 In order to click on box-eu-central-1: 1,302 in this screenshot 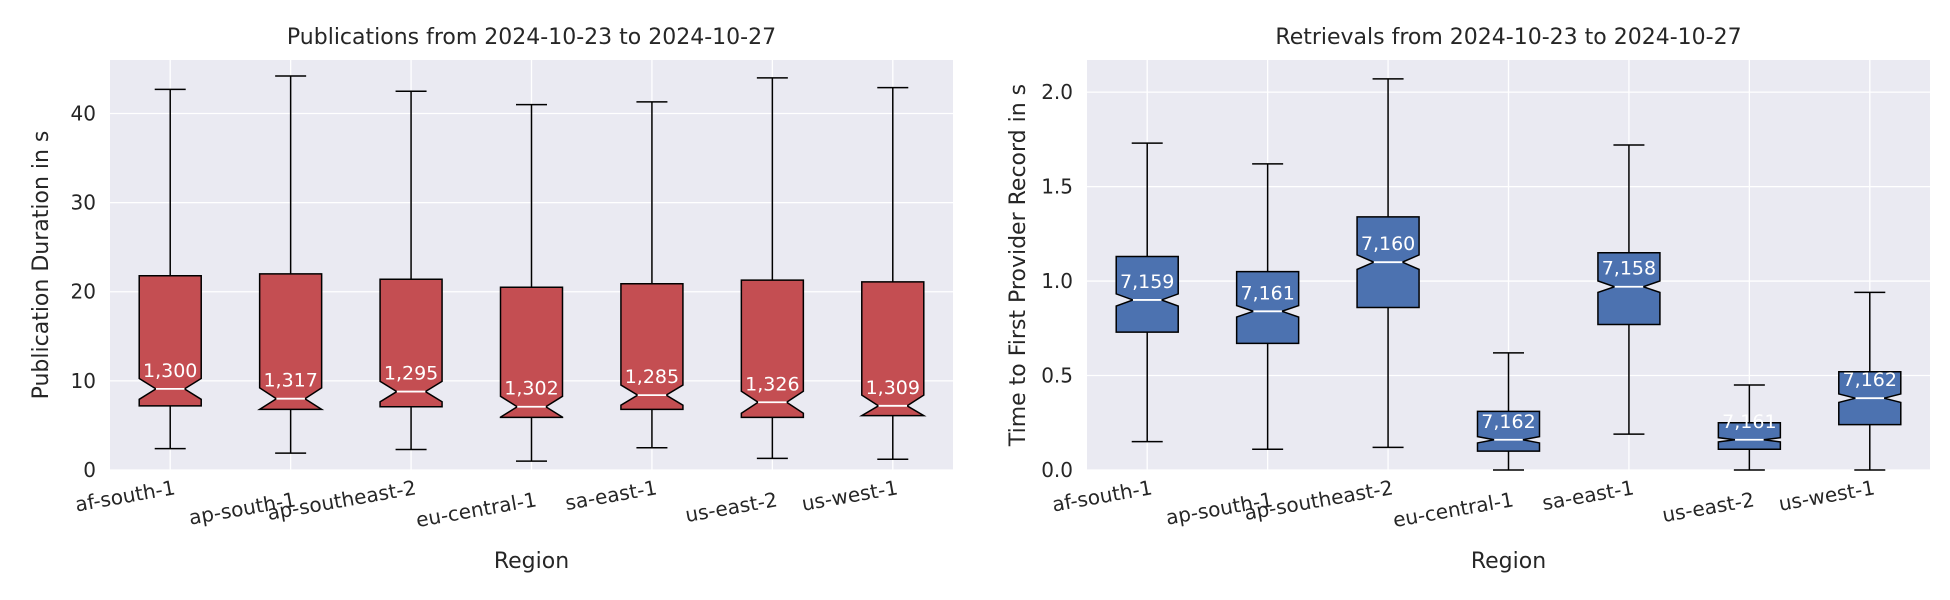, I will do `click(531, 282)`.